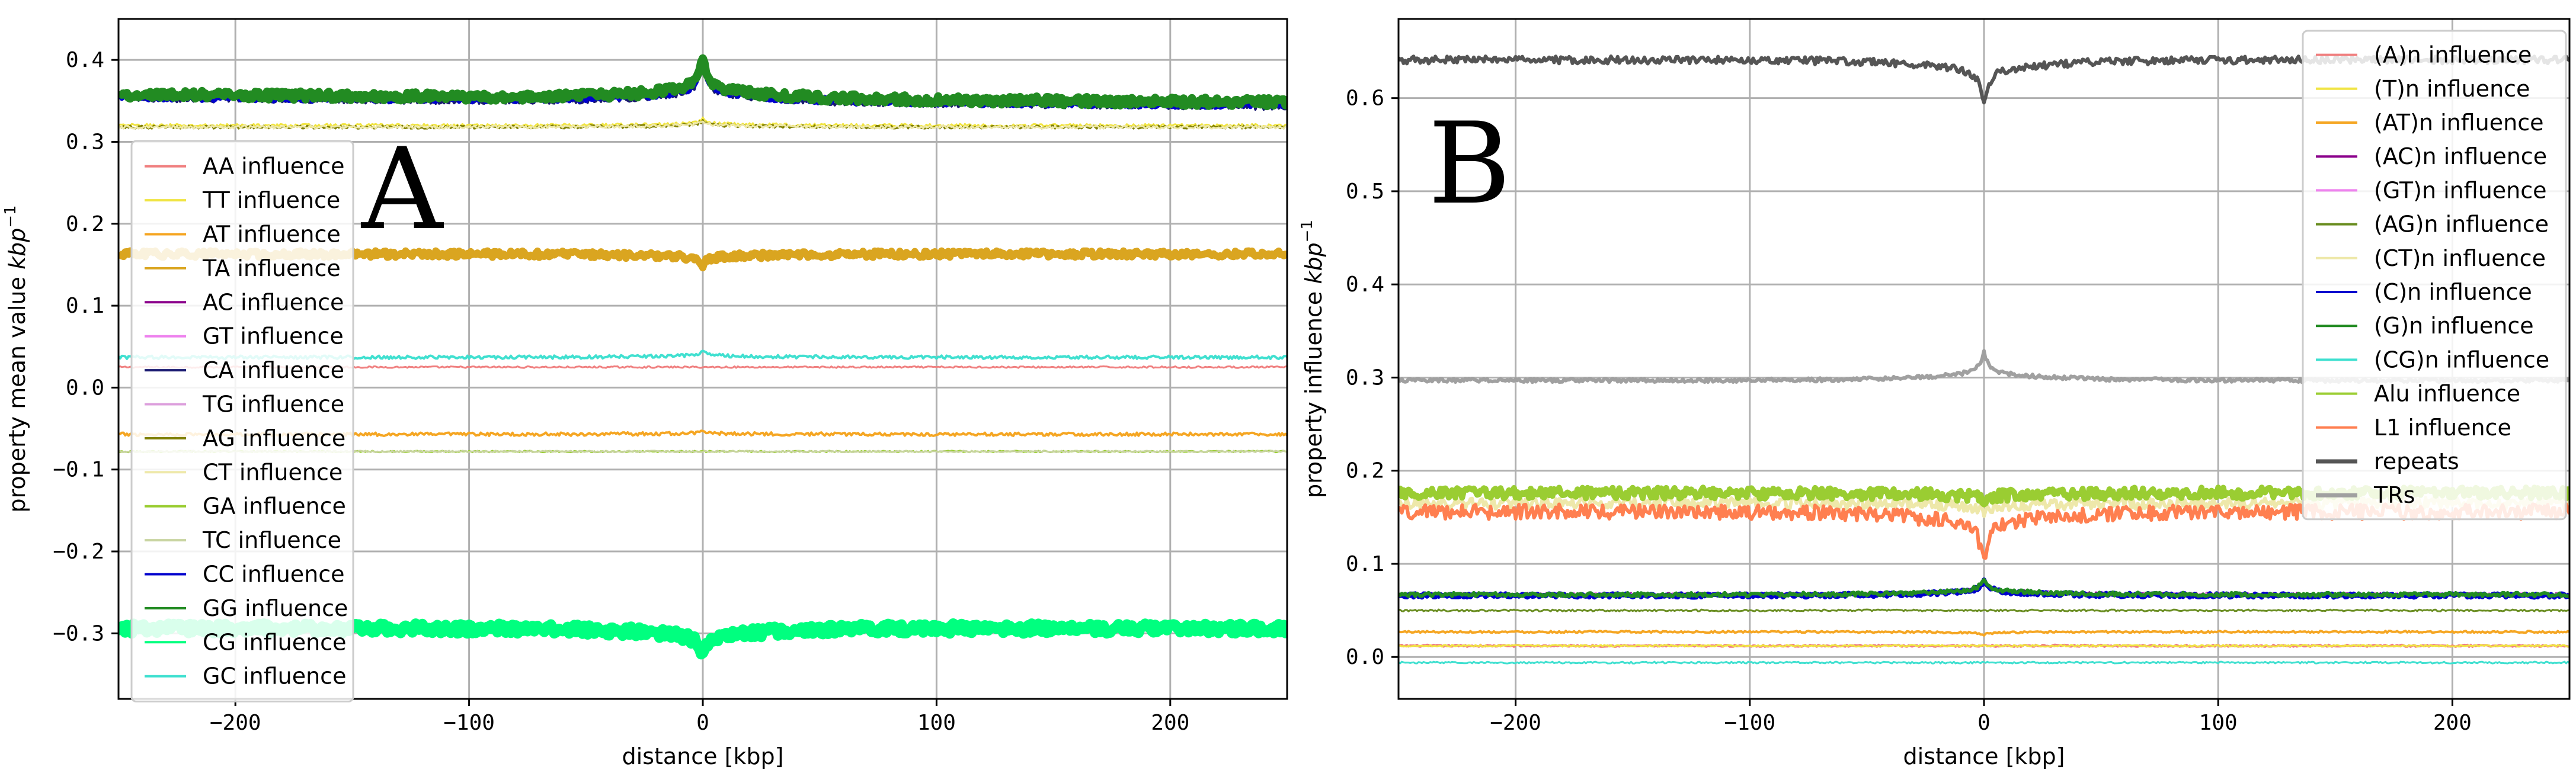  I want to click on legend-entry: (C)n influence, so click(2453, 292).